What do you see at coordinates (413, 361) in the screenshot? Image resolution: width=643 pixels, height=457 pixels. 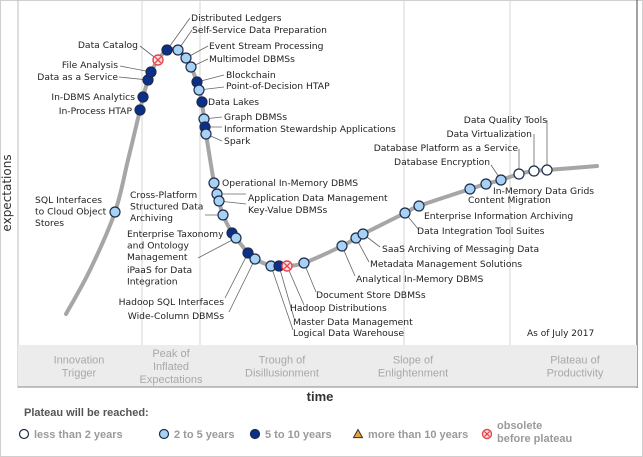 I see `phase-label: Slope of` at bounding box center [413, 361].